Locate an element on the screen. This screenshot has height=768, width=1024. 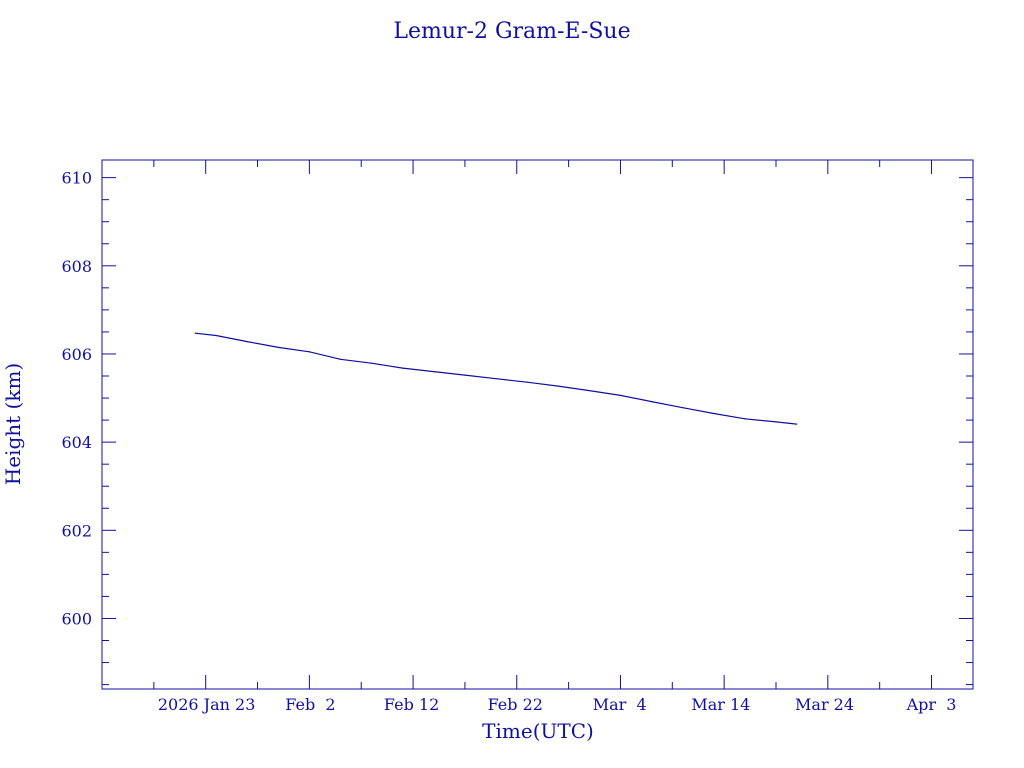
x-tick-label: Feb 2 is located at coordinates (310, 704).